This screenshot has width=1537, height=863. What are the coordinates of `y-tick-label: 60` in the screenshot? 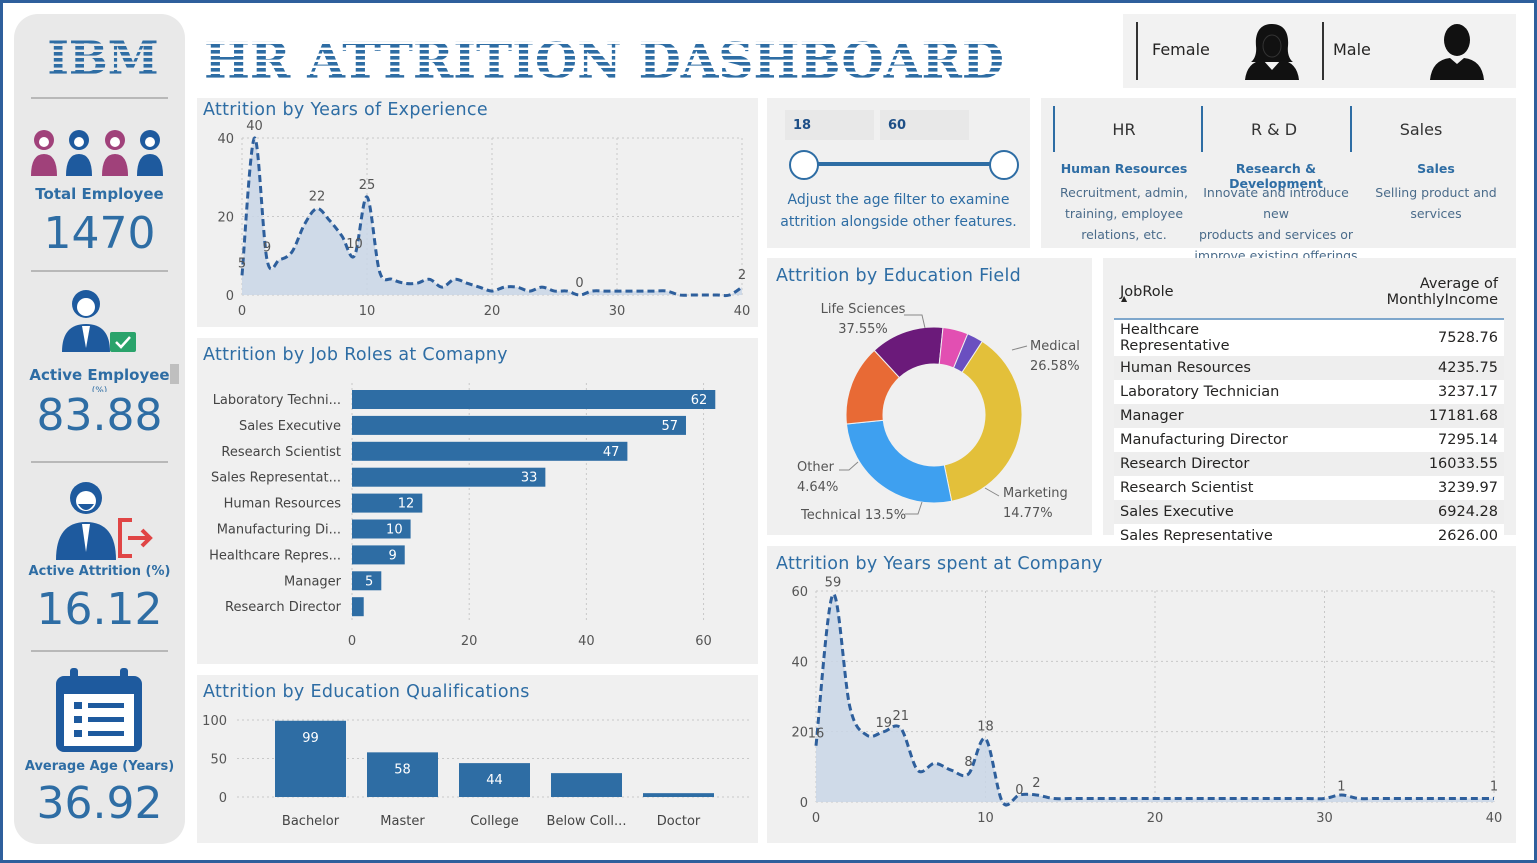 It's located at (799, 592).